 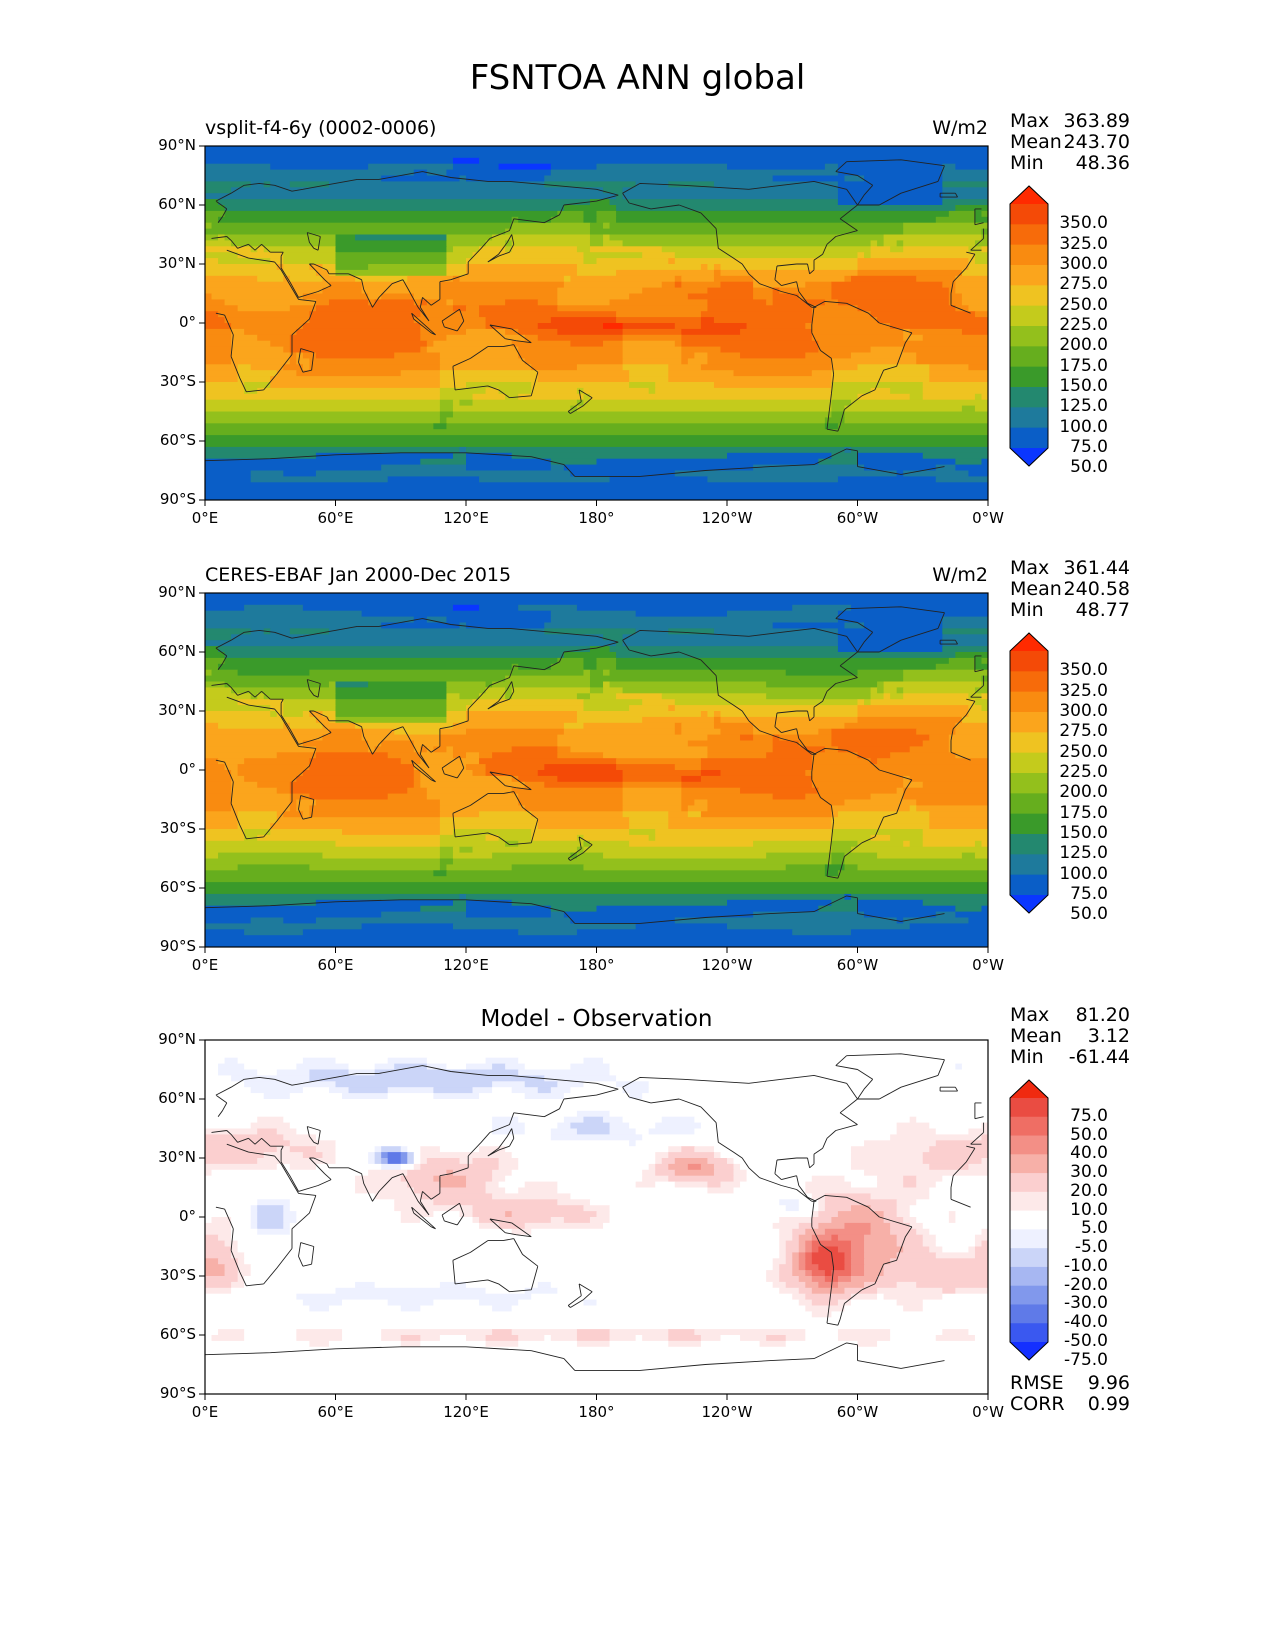 What do you see at coordinates (335, 965) in the screenshot?
I see `xtick-label: 60°E` at bounding box center [335, 965].